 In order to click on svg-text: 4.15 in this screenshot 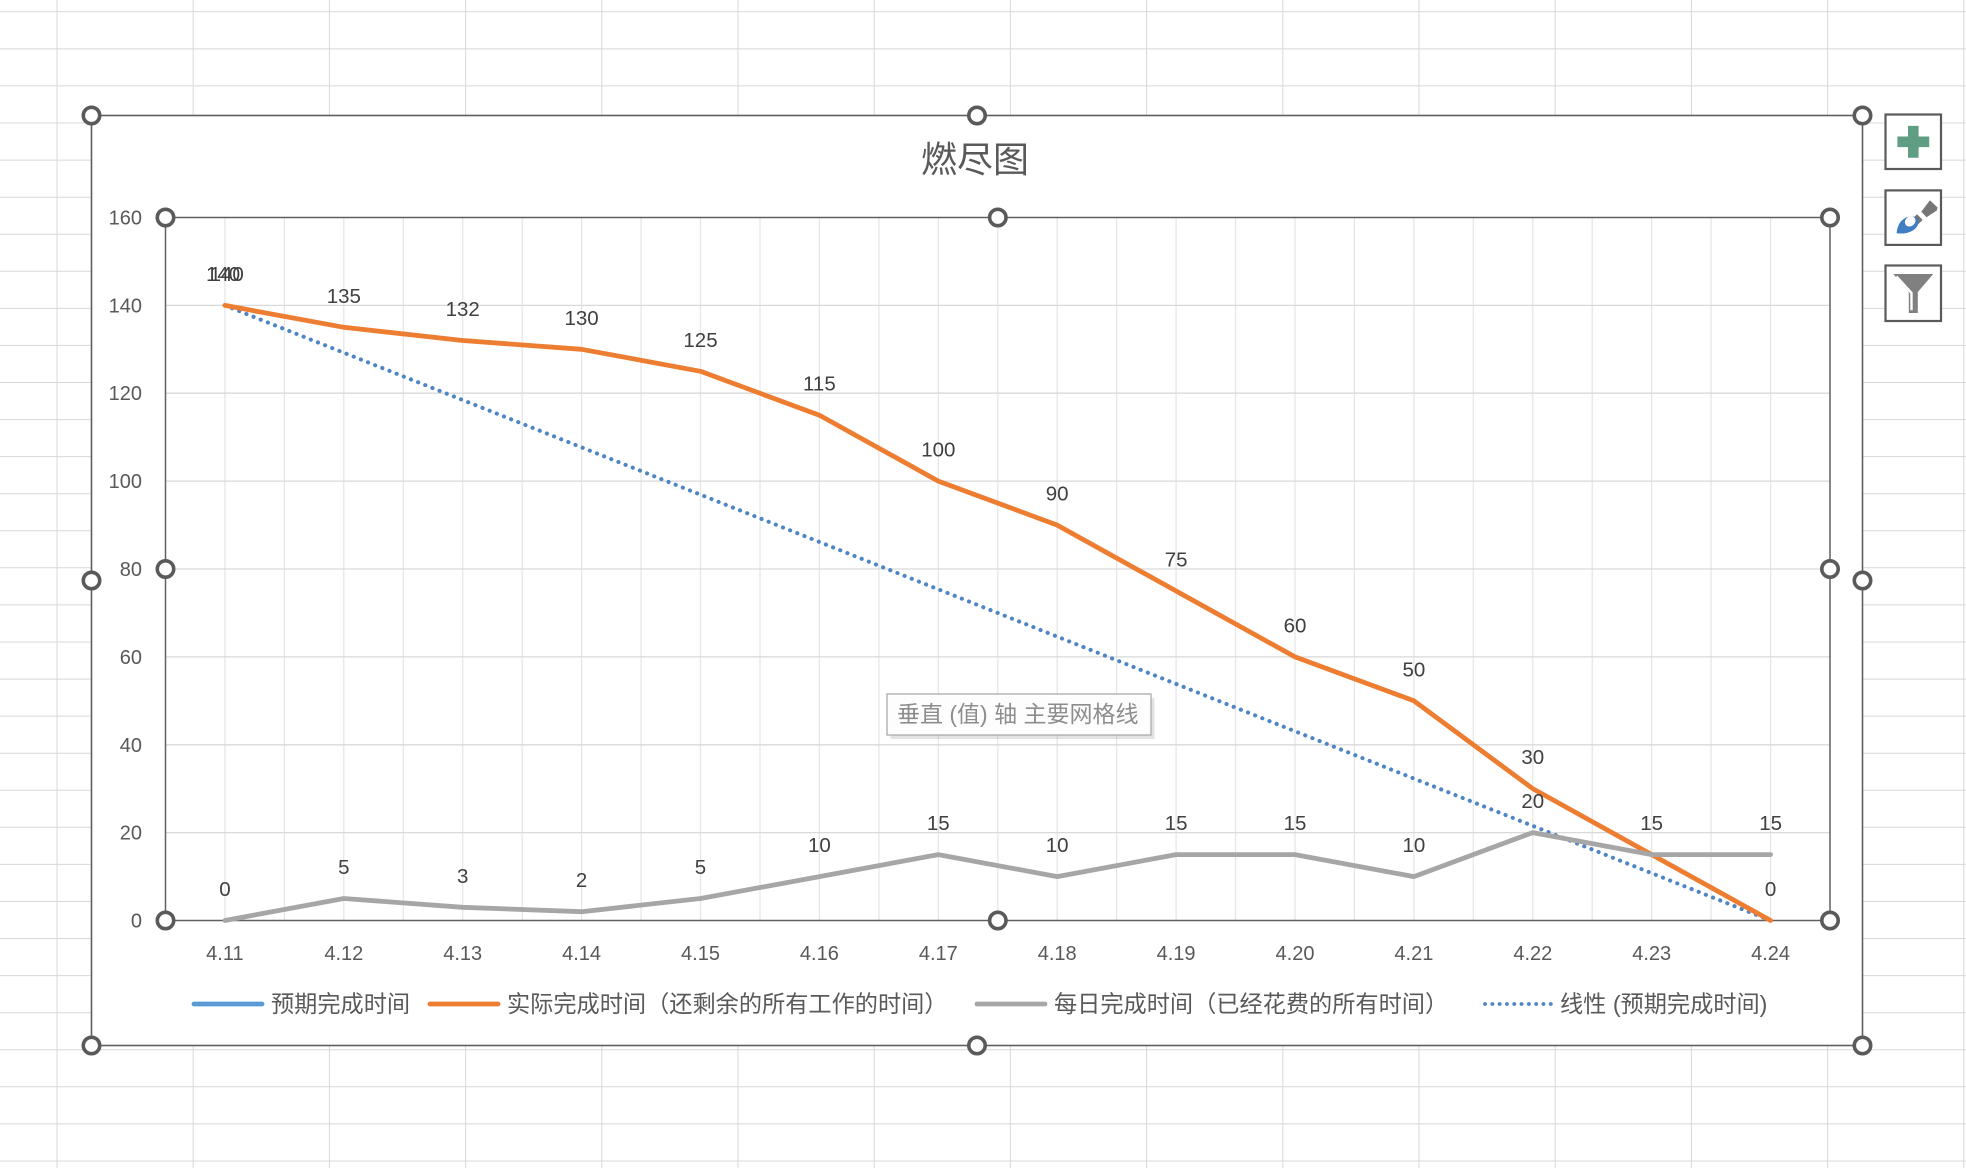, I will do `click(700, 954)`.